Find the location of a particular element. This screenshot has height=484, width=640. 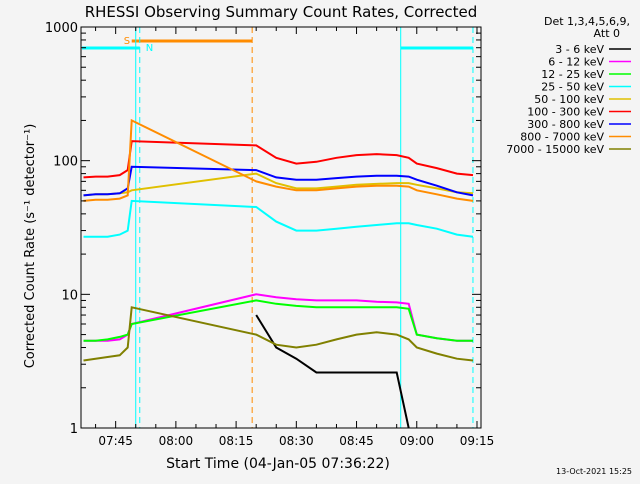

y-axis-label: Corrected Count Rate (s⁻¹ detector⁻¹) is located at coordinates (30, 246).